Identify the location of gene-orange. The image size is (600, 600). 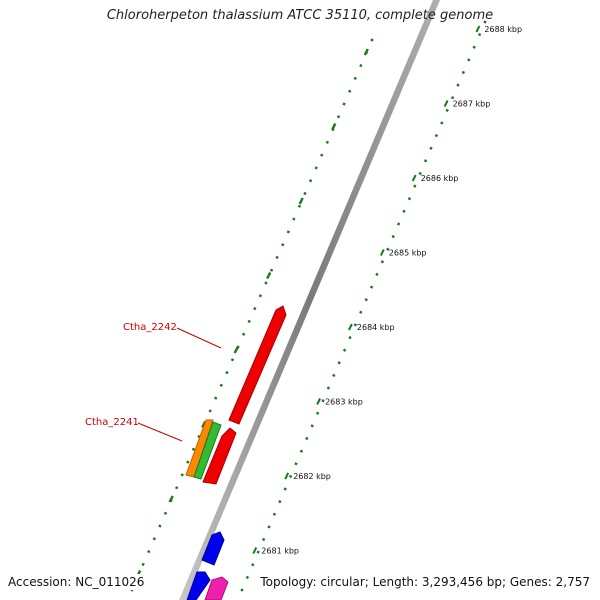
(199, 448).